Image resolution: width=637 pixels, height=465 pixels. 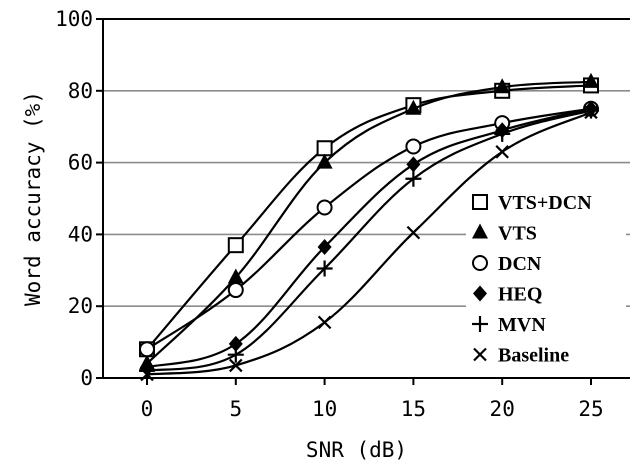 I want to click on legend-background, so click(x=546, y=275).